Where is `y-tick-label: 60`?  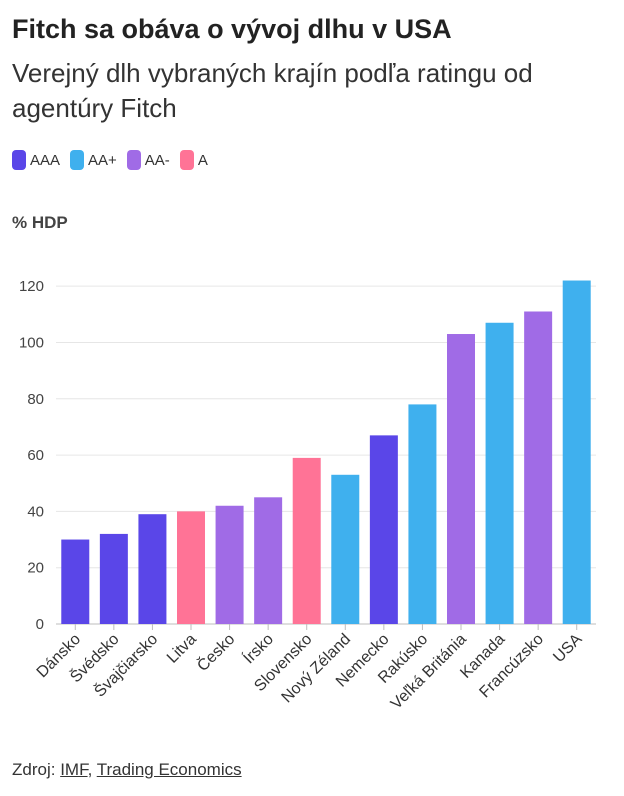 y-tick-label: 60 is located at coordinates (35, 455).